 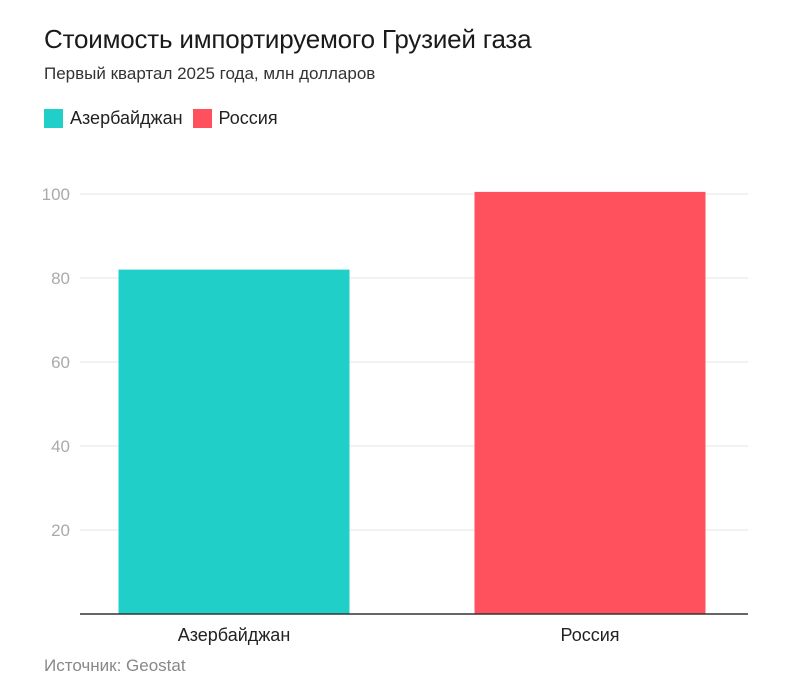 What do you see at coordinates (248, 118) in the screenshot?
I see `legend-label-russia: Россия` at bounding box center [248, 118].